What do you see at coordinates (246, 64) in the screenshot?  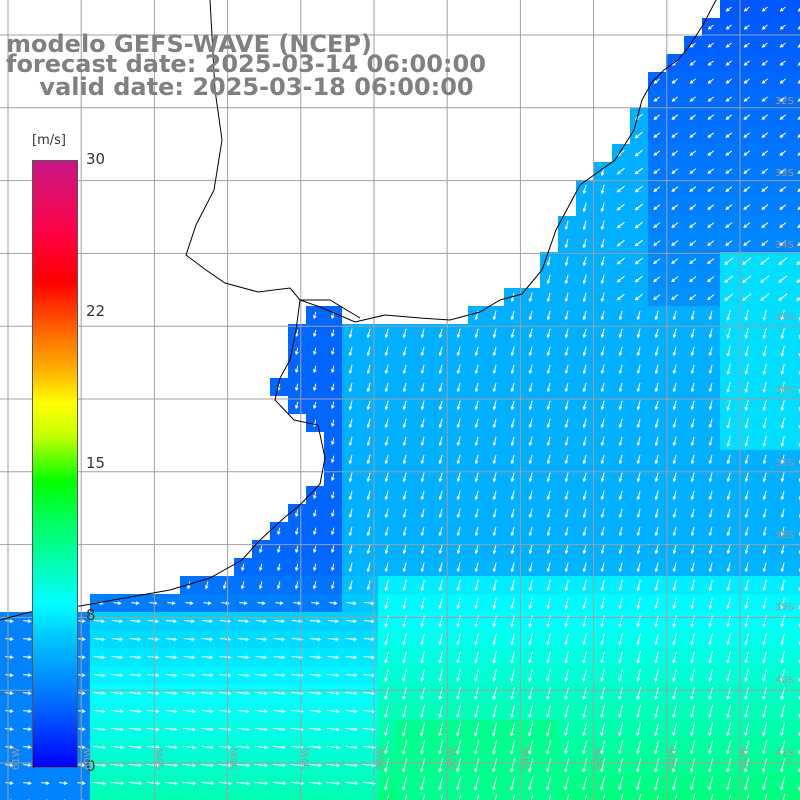 I see `forecast-date: forecast date: 2025-03-14 06:00:00` at bounding box center [246, 64].